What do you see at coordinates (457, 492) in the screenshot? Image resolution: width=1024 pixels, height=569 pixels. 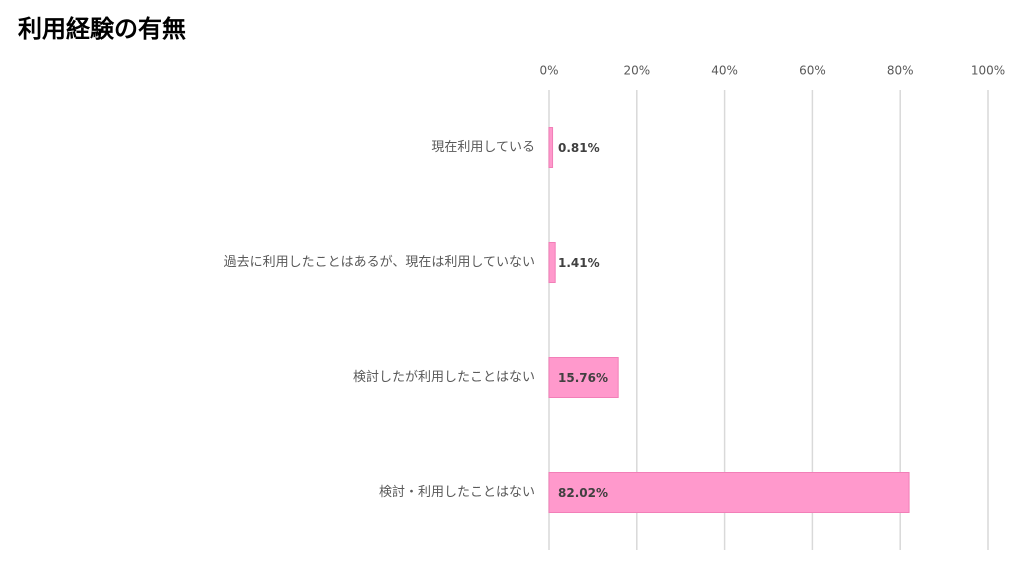 I see `y-tick-label: 検討・利用したことはない` at bounding box center [457, 492].